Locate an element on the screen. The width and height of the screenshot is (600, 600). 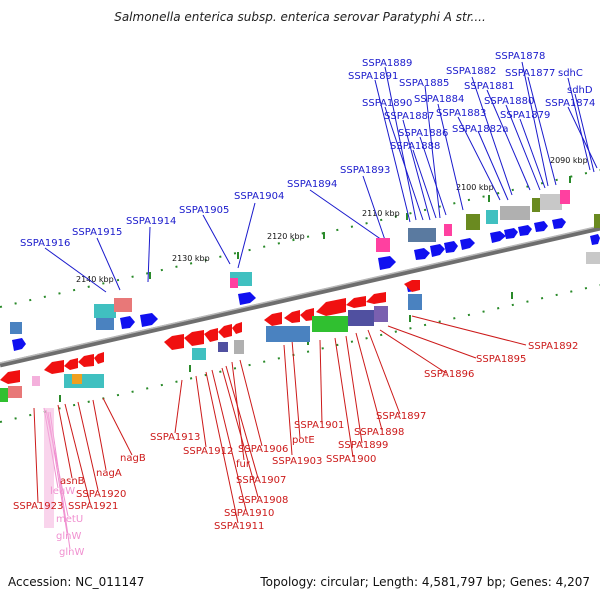
gene-label: SSPA1882 is located at coordinates (471, 71).